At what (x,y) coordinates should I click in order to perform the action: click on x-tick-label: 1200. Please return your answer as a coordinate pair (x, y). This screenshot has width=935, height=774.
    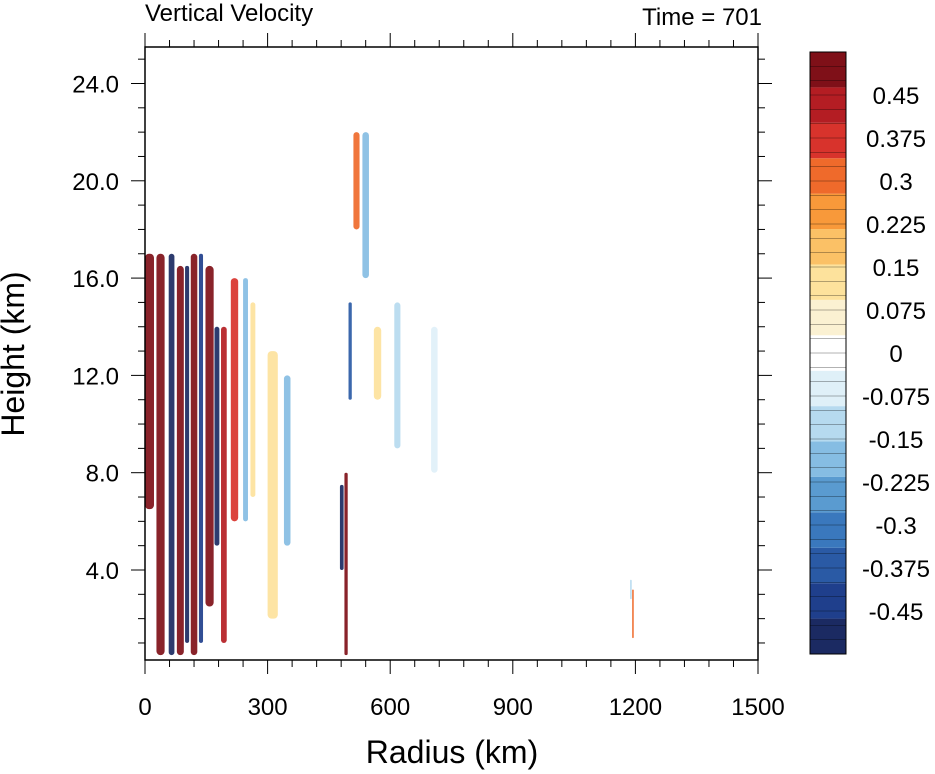
    Looking at the image, I should click on (635, 707).